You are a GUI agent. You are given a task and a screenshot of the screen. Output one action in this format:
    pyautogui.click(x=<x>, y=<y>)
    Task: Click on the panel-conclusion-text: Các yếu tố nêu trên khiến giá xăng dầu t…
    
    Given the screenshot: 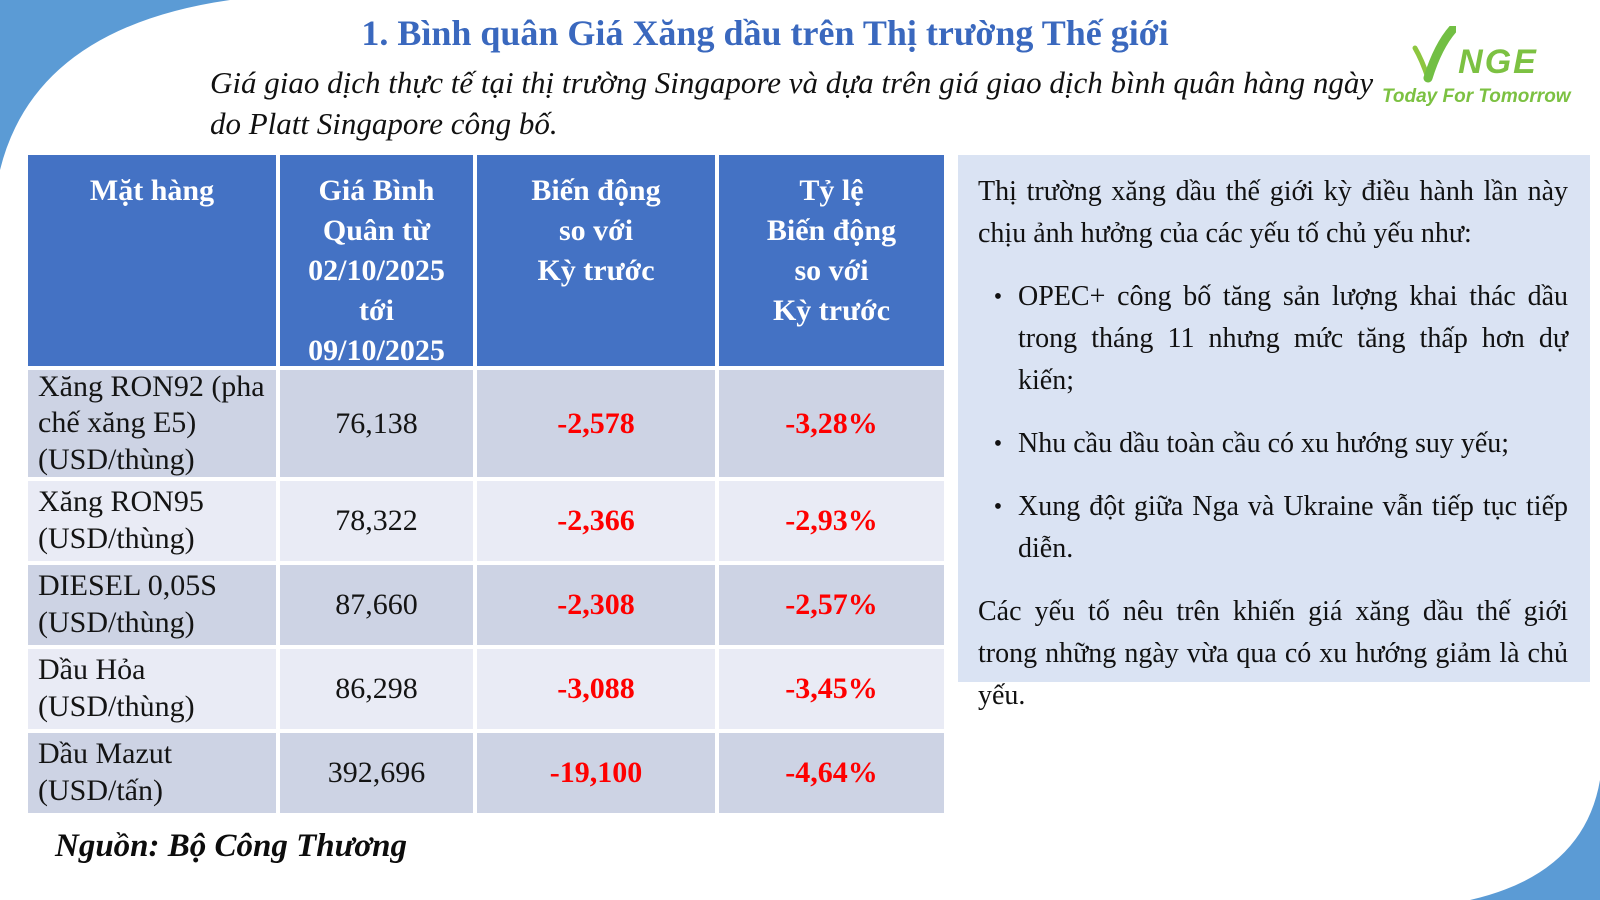 What is the action you would take?
    pyautogui.click(x=1273, y=653)
    